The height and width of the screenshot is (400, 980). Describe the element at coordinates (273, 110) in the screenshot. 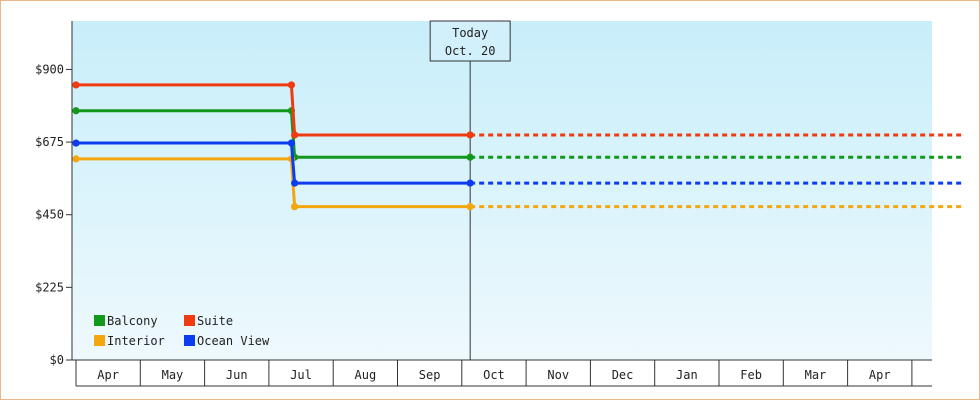

I see `series-line-suite` at that location.